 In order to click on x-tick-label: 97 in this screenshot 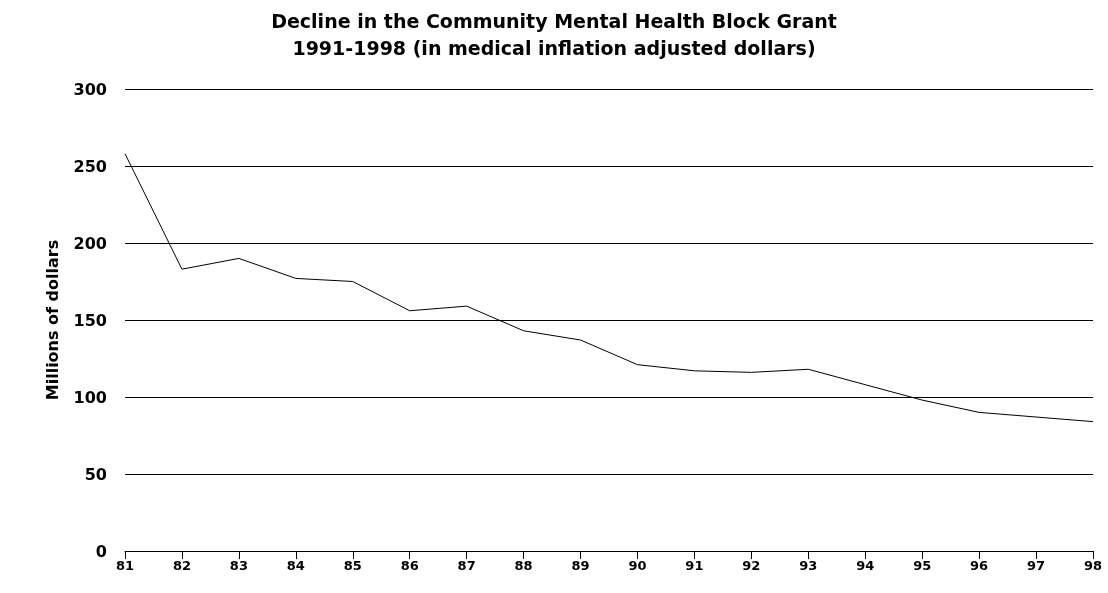, I will do `click(1036, 565)`.